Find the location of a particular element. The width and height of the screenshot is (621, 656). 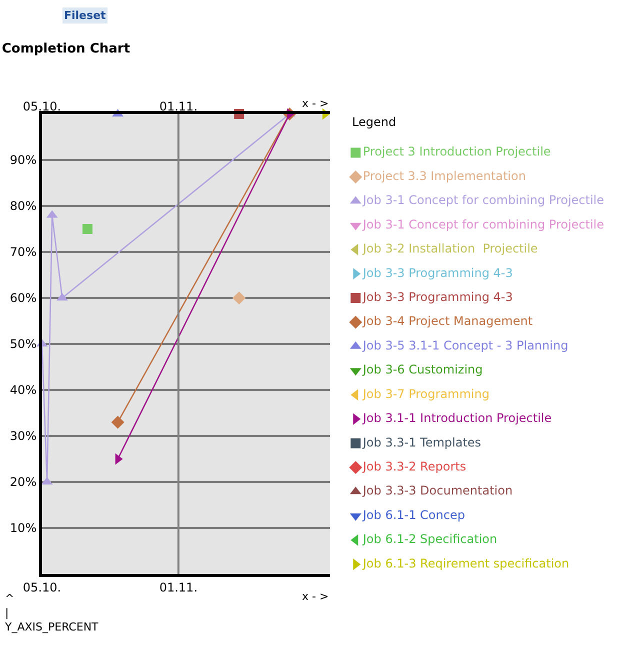

legend-label: Job 3.3-1 Templates is located at coordinates (422, 442).